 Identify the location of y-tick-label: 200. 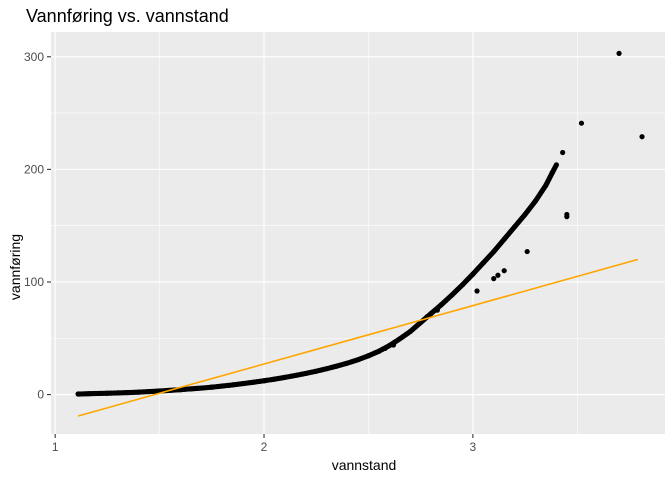
(34, 169).